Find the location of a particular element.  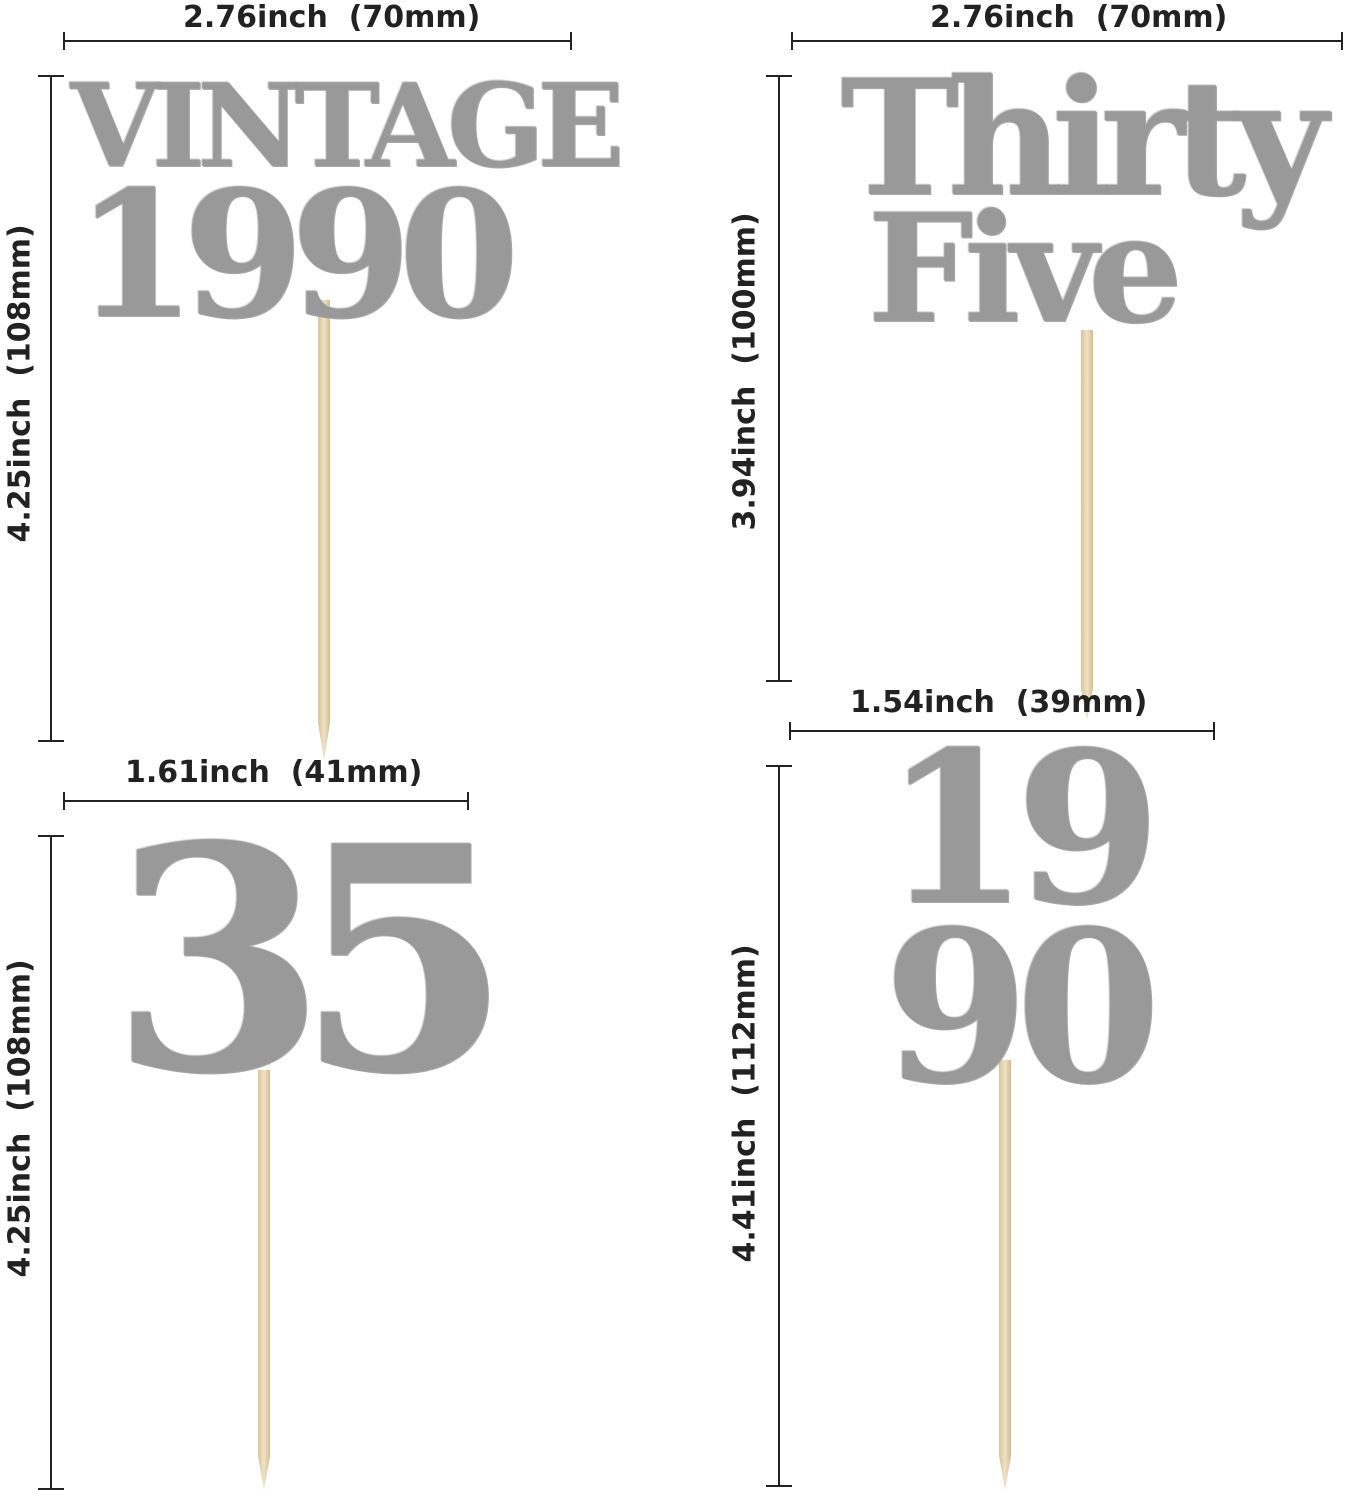

height-label-35: 4.25inch (108mm) is located at coordinates (20, 1118).